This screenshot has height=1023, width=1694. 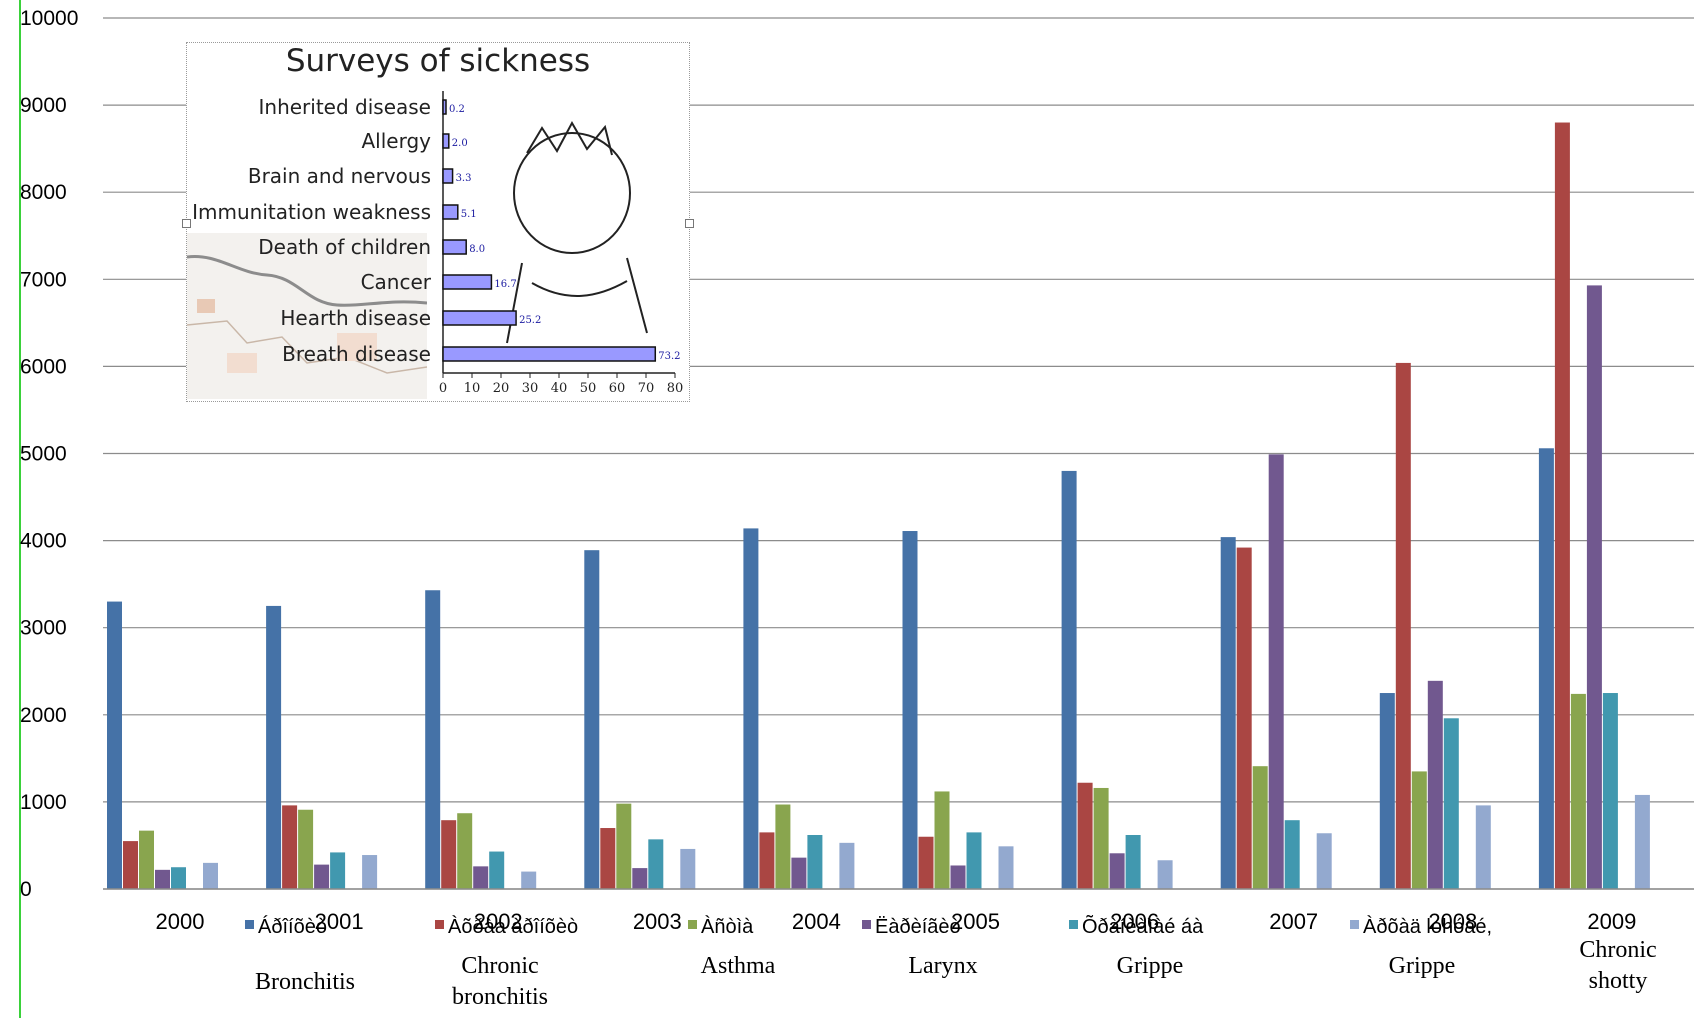 I want to click on inset-x-tick-label: 20, so click(x=501, y=388).